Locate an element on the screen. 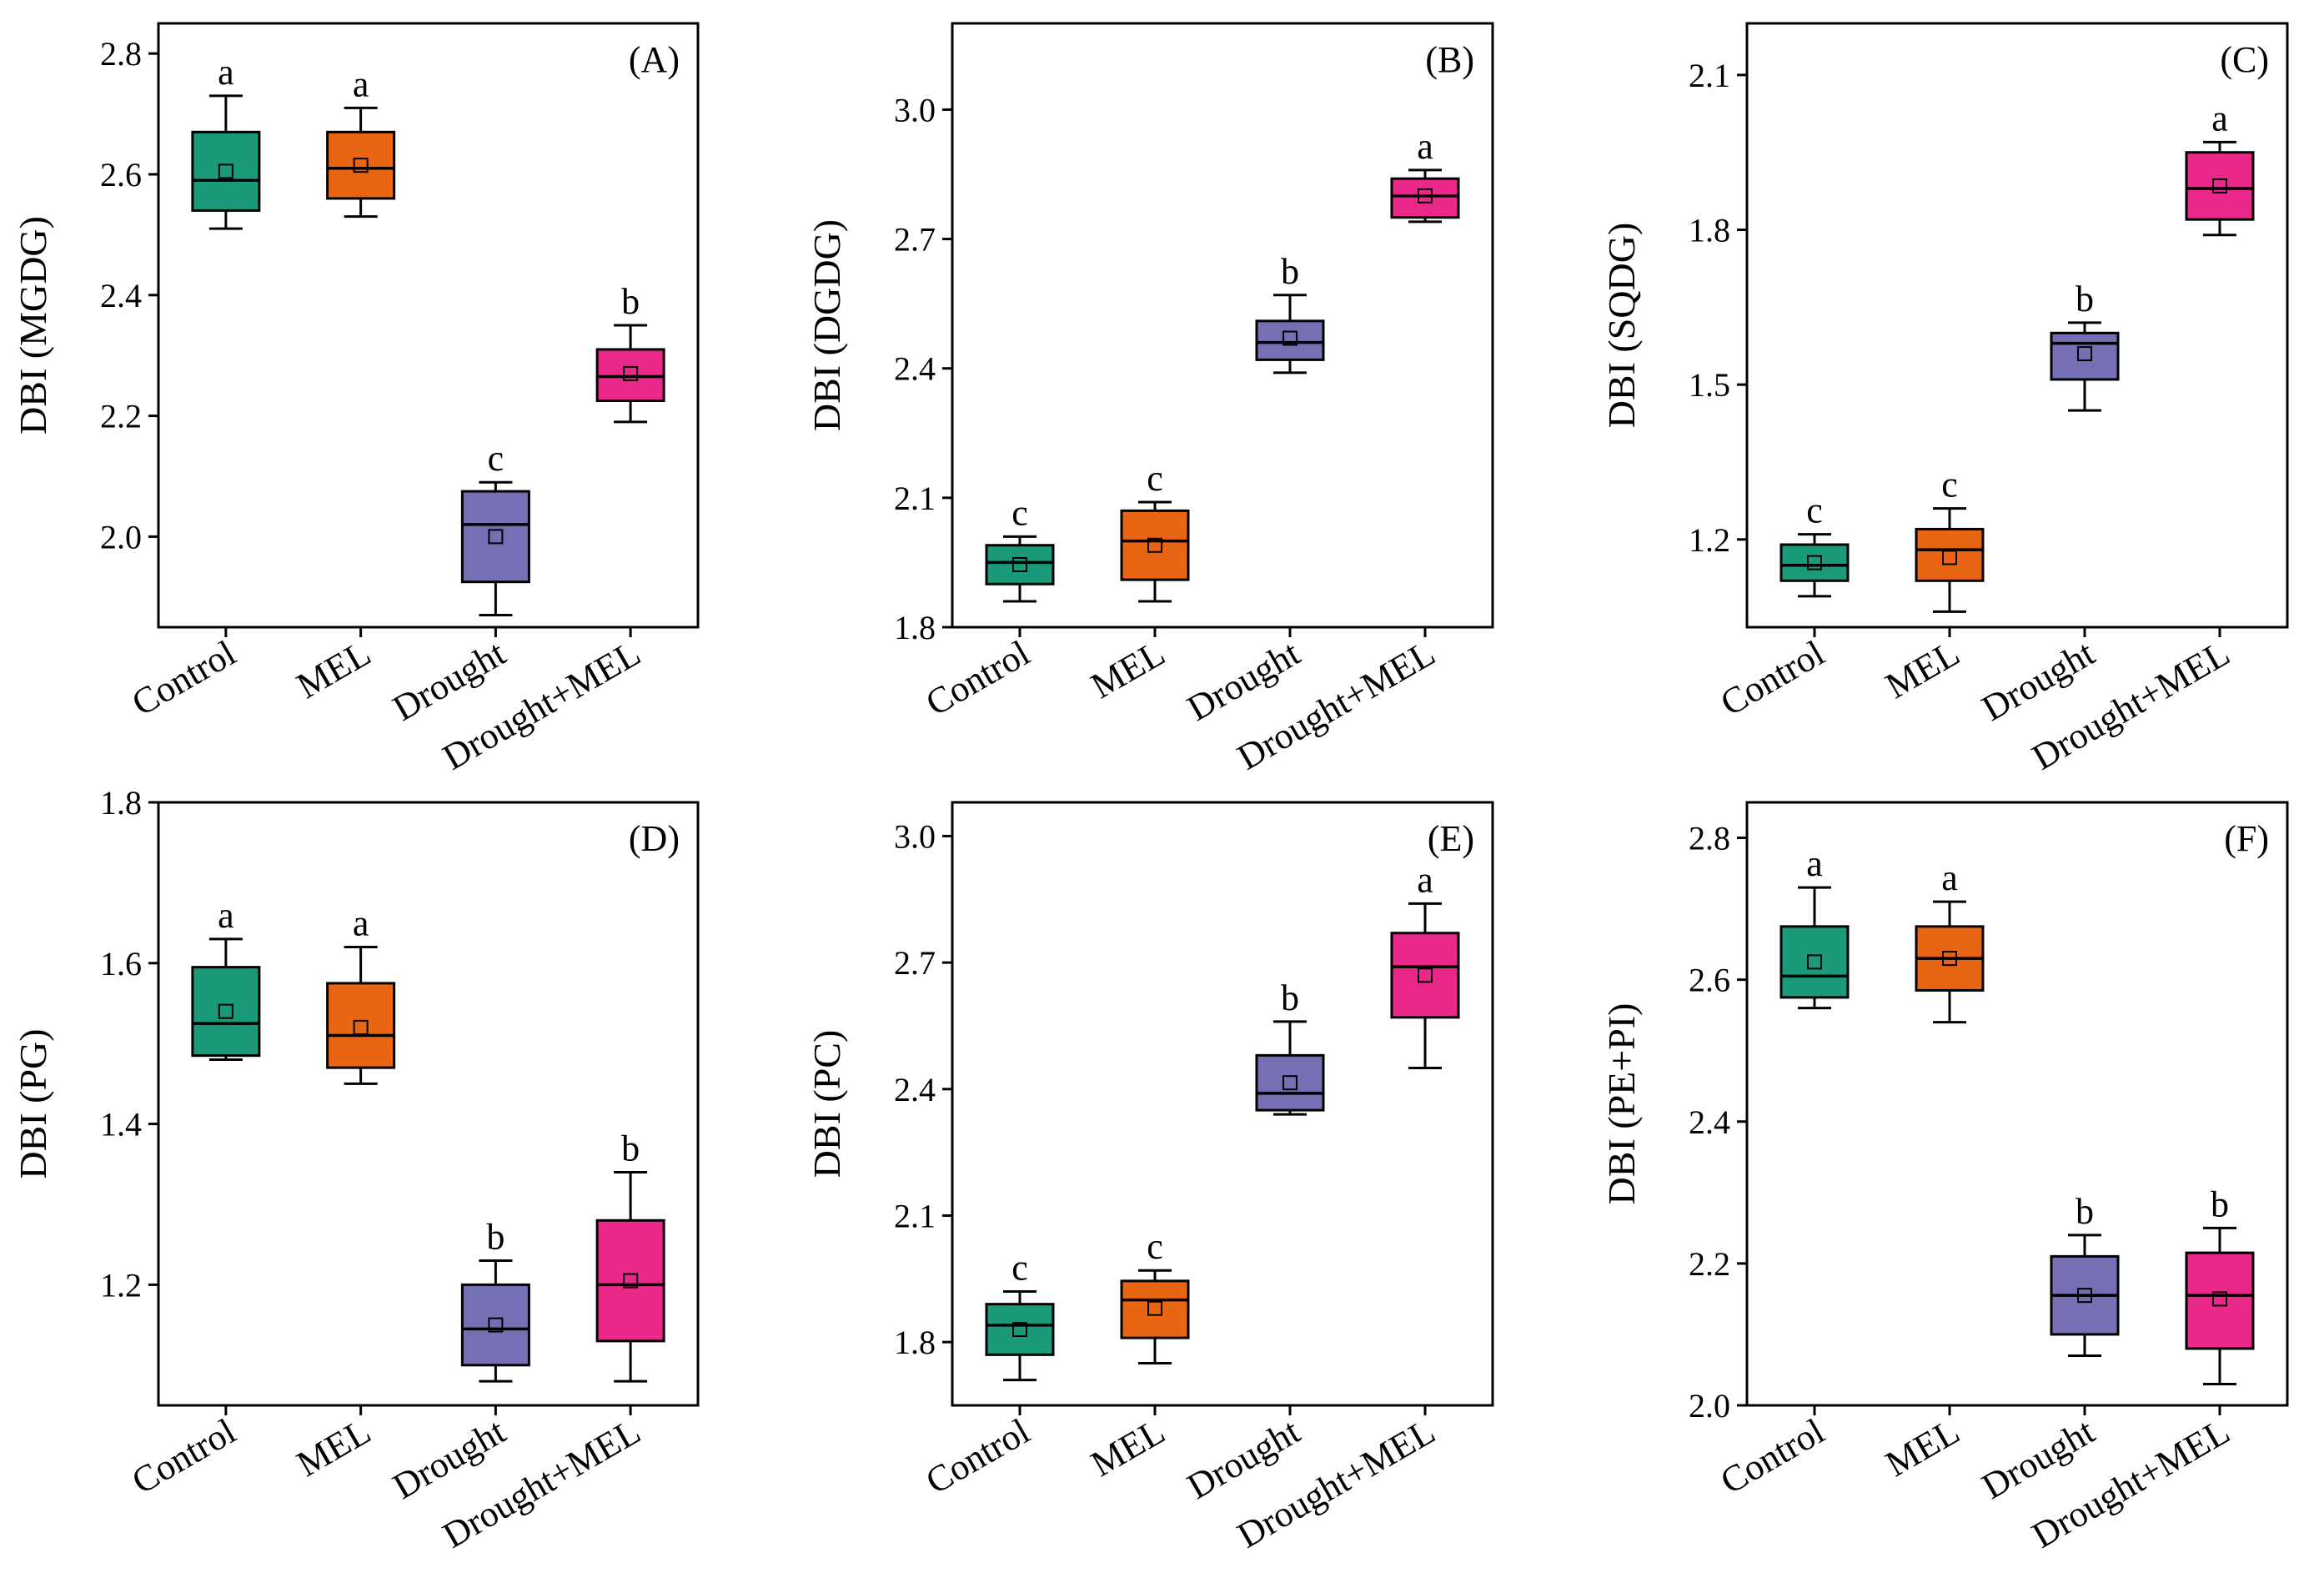 Image resolution: width=2324 pixels, height=1593 pixels. panel-label: (A) is located at coordinates (654, 59).